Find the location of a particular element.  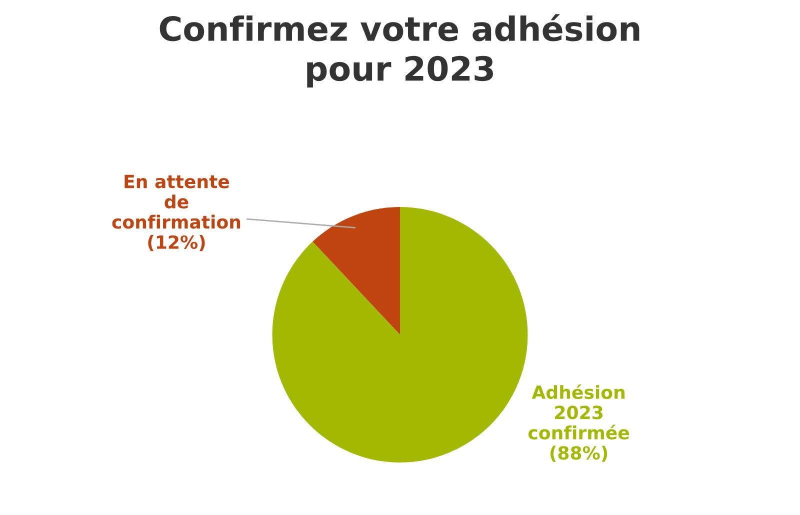

data-label: (12%) is located at coordinates (176, 243).